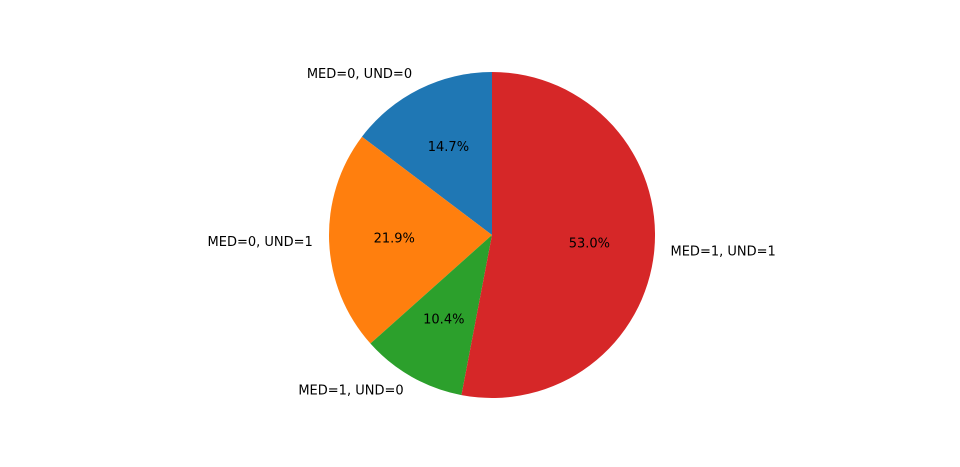  Describe the element at coordinates (260, 242) in the screenshot. I see `slice-label: MED=0, UND=1` at that location.